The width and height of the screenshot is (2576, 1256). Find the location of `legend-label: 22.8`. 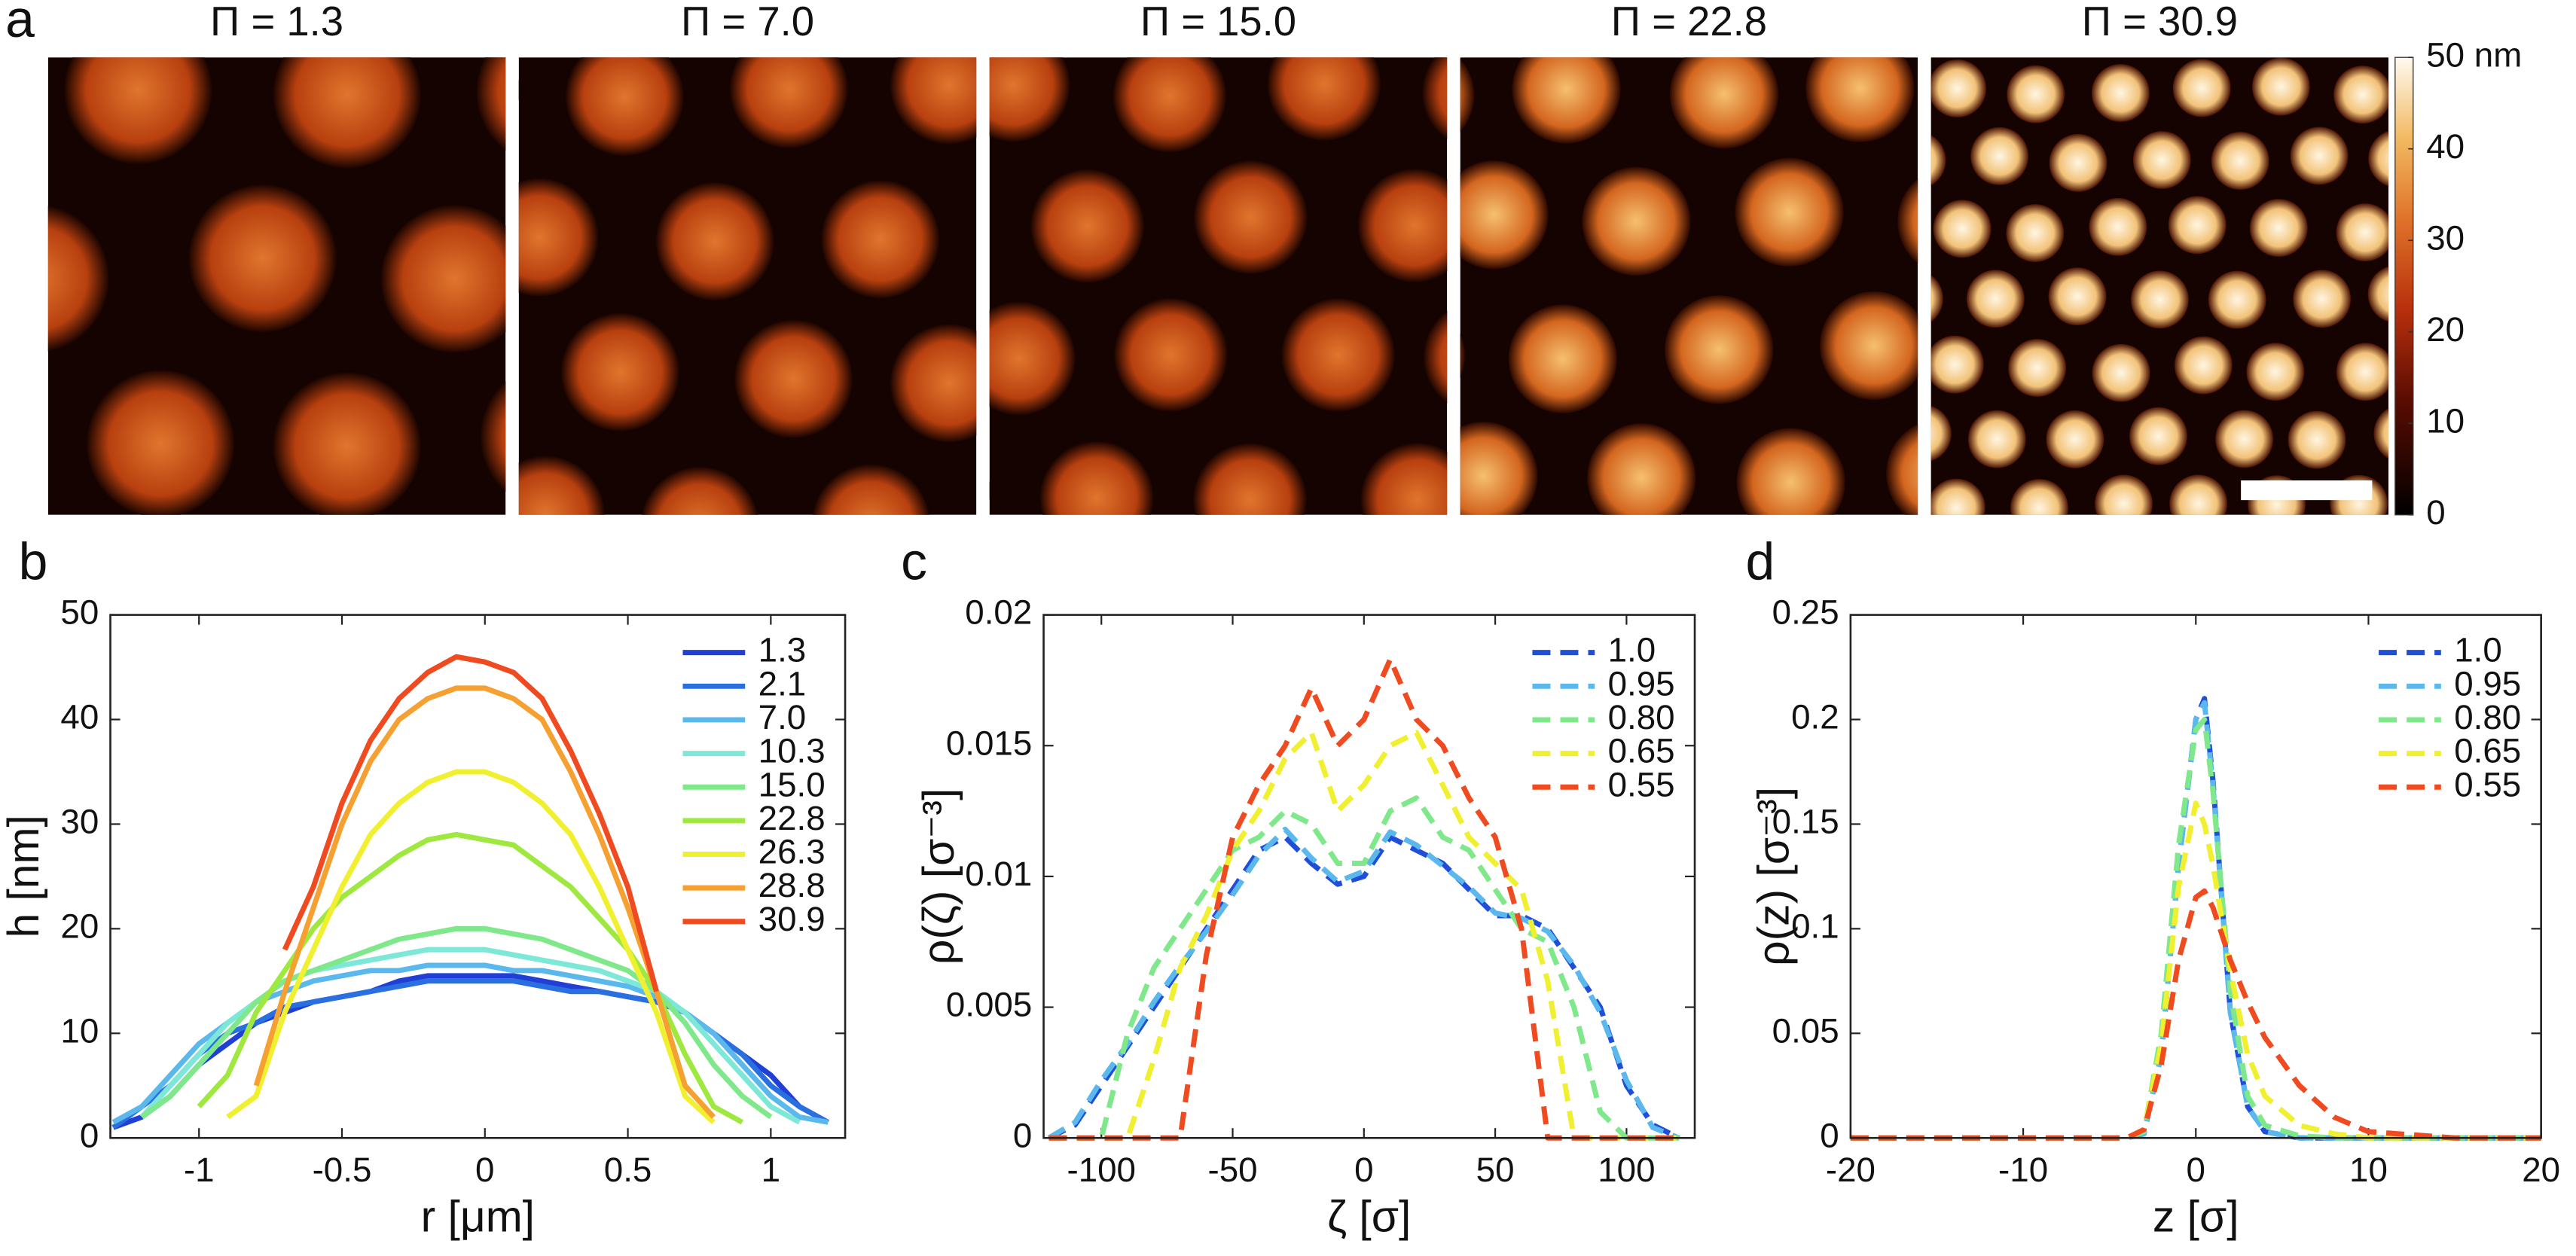

legend-label: 22.8 is located at coordinates (792, 818).